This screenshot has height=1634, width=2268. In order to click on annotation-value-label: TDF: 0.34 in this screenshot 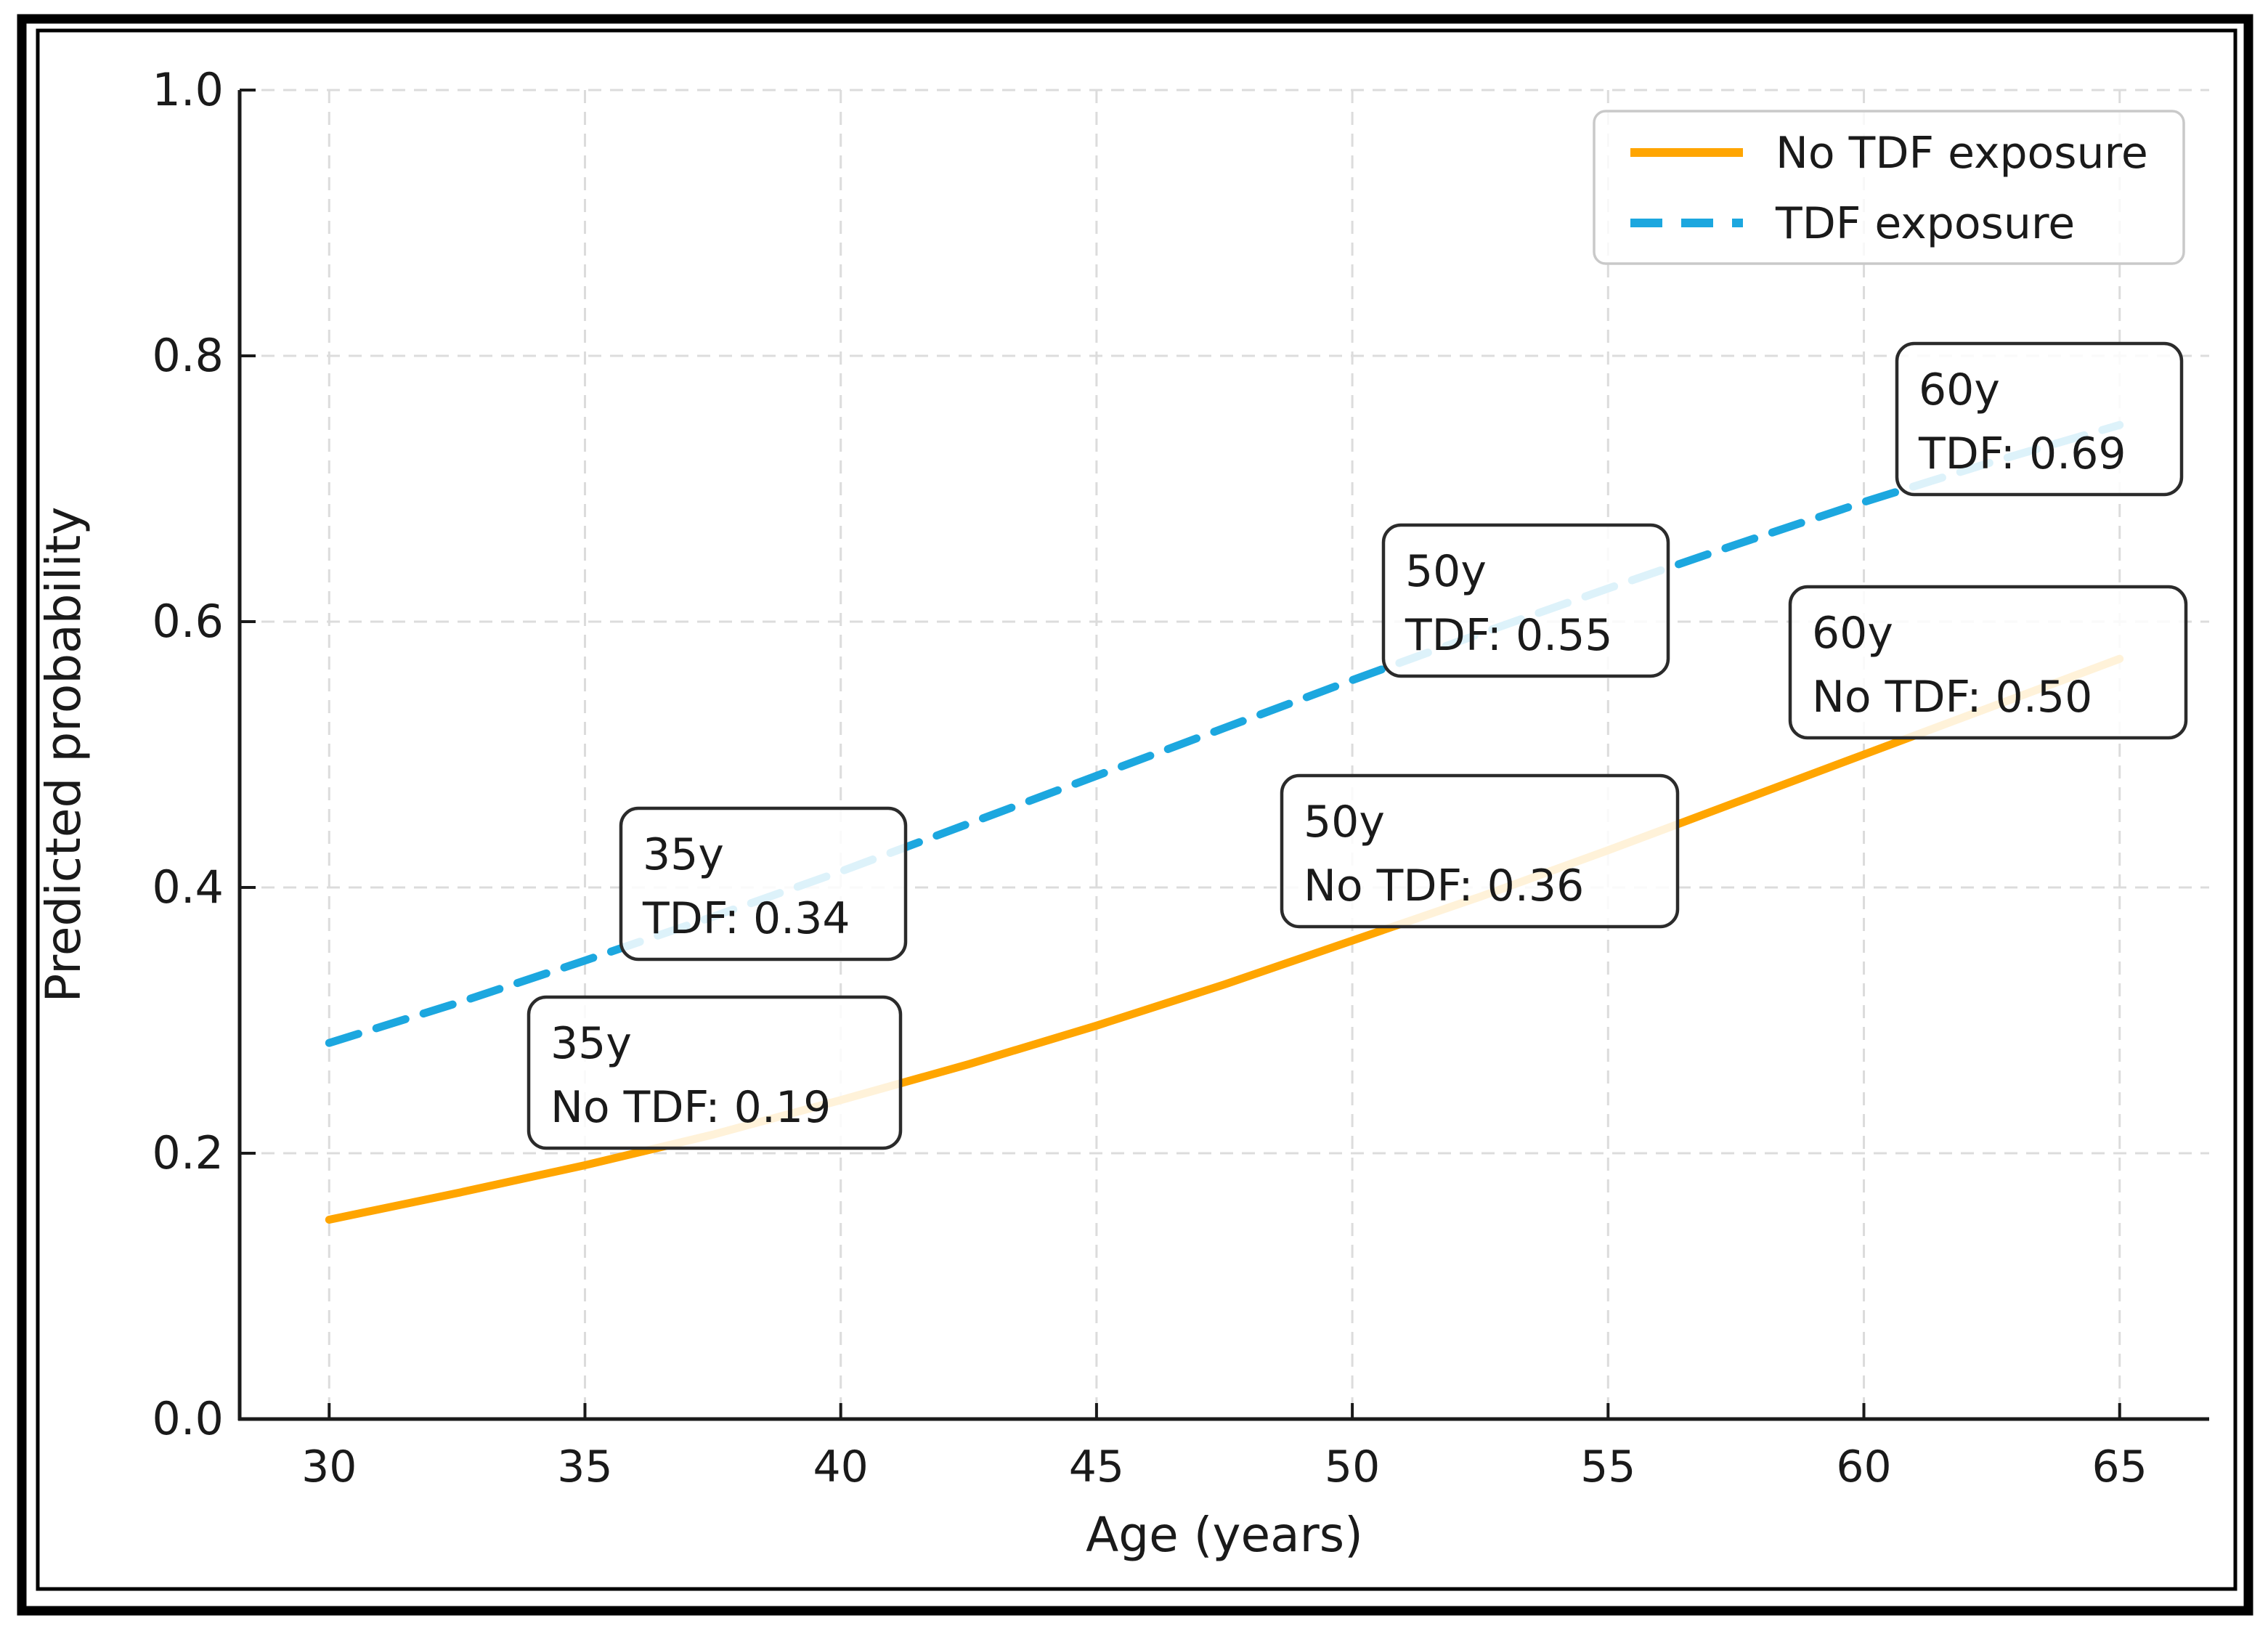, I will do `click(746, 918)`.